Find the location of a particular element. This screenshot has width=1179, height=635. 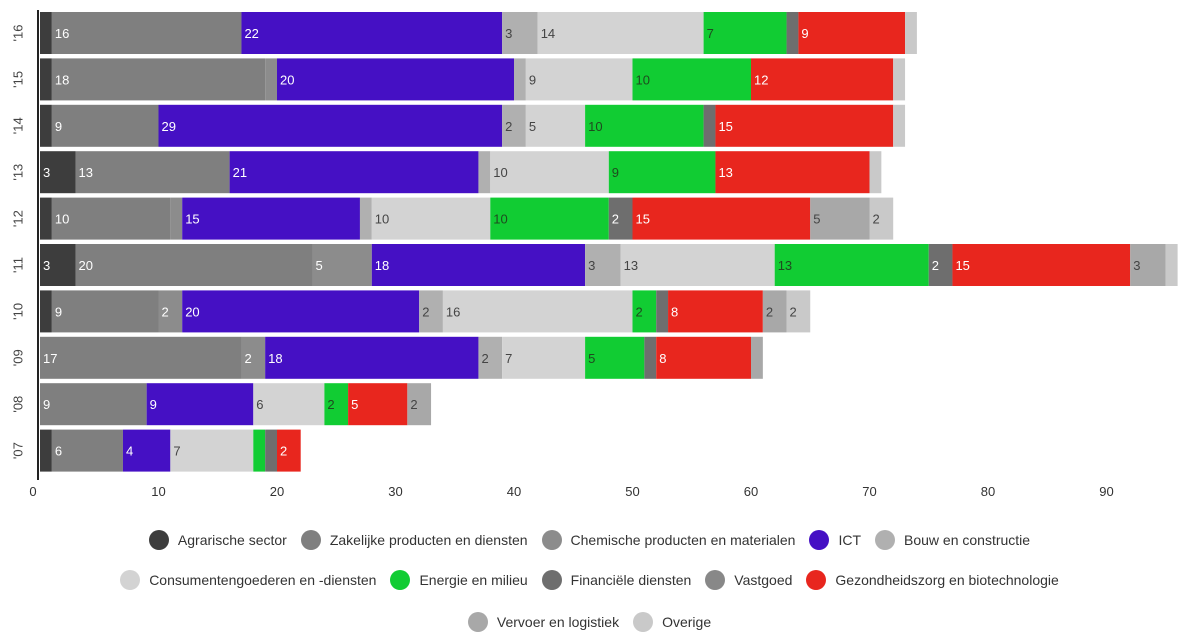

x-tick-label: 10 is located at coordinates (158, 491).